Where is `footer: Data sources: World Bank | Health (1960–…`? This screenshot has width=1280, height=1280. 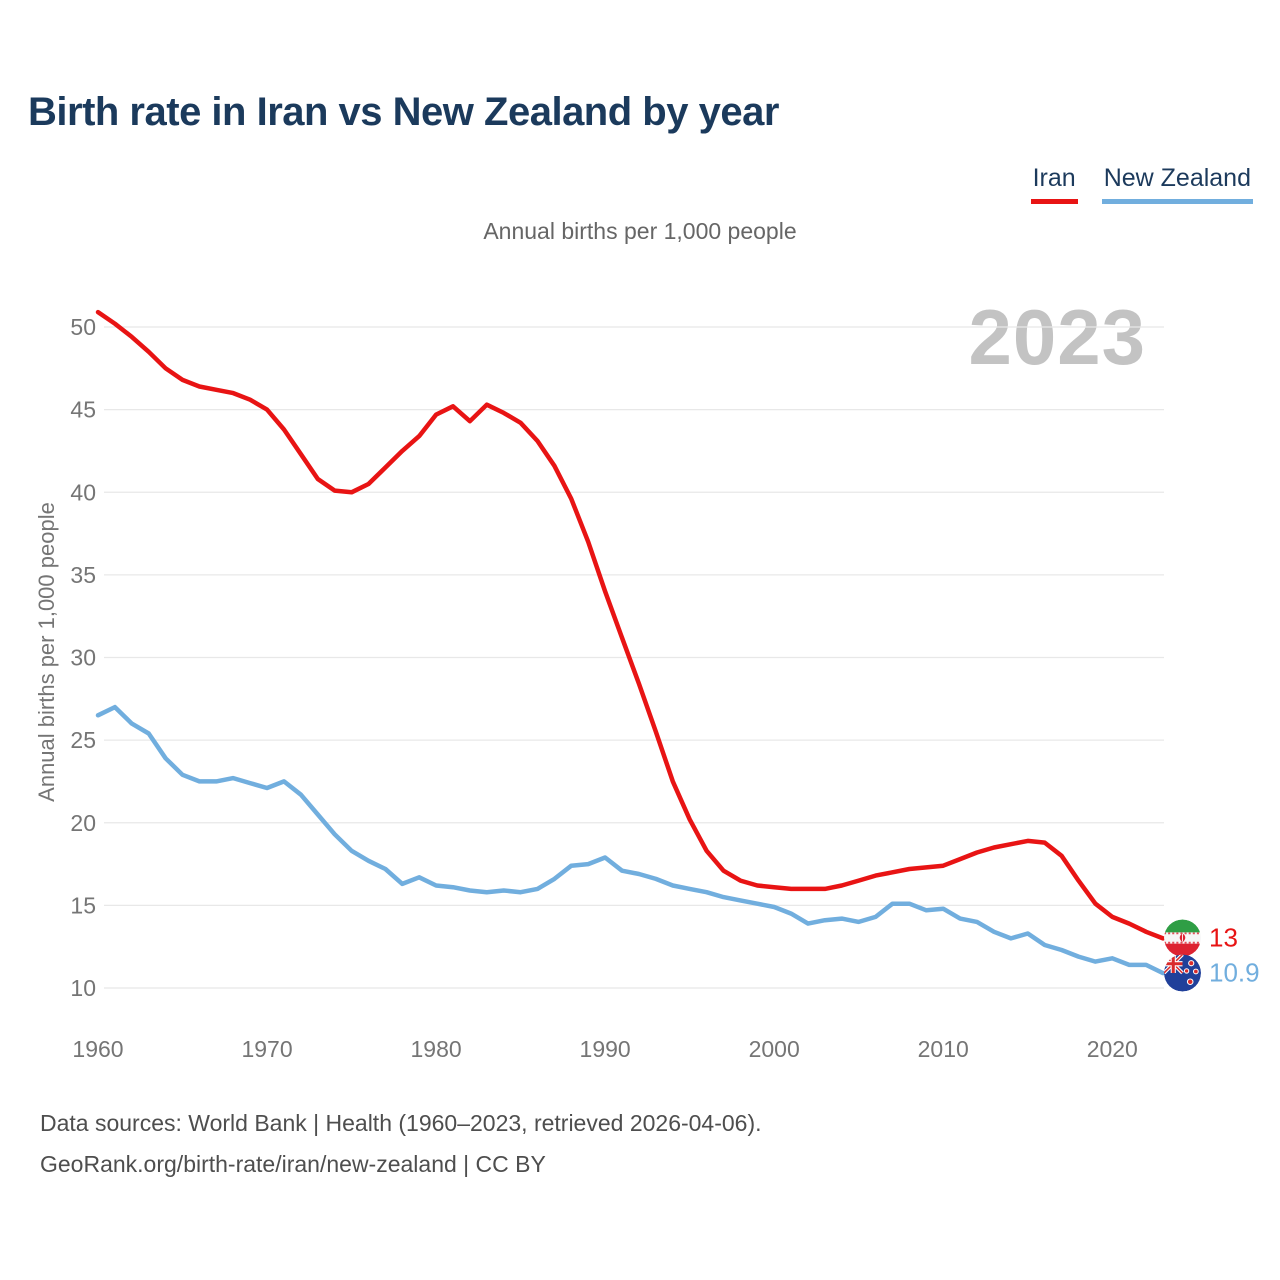
footer: Data sources: World Bank | Health (1960–… is located at coordinates (401, 1144).